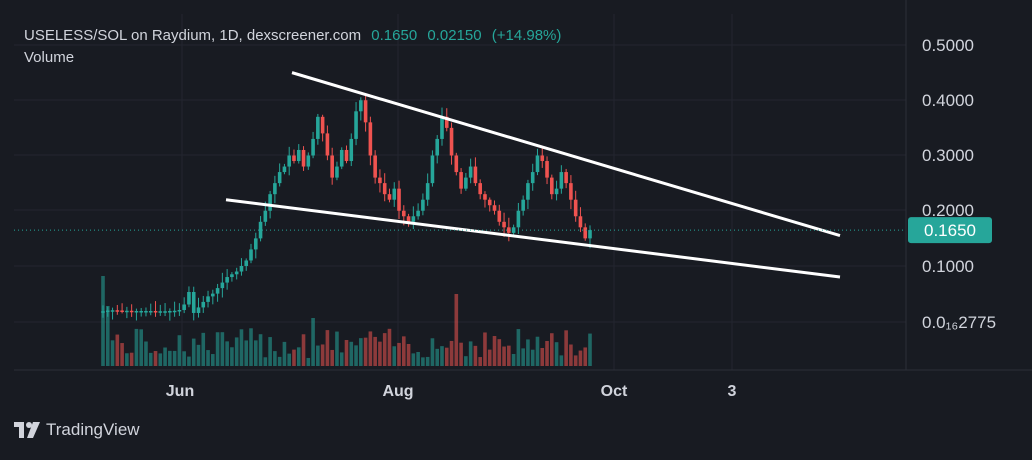 The width and height of the screenshot is (1032, 460). I want to click on volume-label: Volume, so click(49, 57).